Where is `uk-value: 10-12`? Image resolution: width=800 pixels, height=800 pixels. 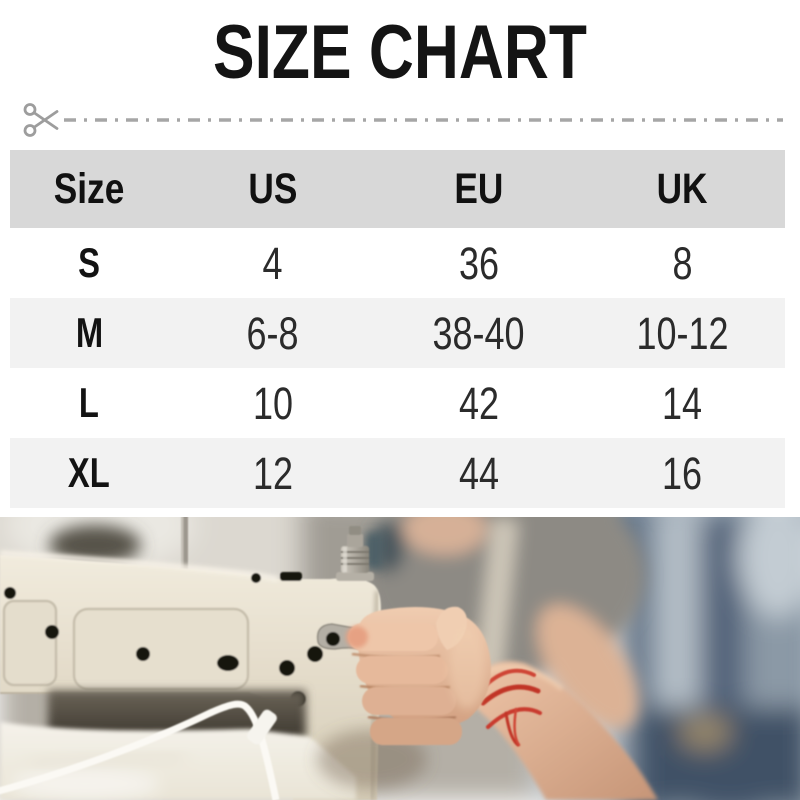 uk-value: 10-12 is located at coordinates (682, 333).